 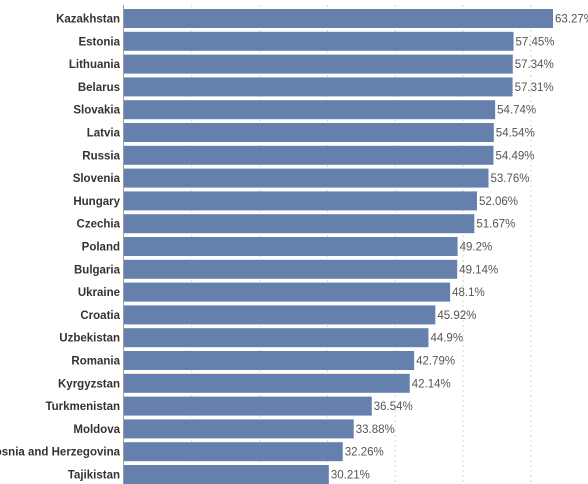 What do you see at coordinates (514, 156) in the screenshot?
I see `value-label-russia: 54.49%` at bounding box center [514, 156].